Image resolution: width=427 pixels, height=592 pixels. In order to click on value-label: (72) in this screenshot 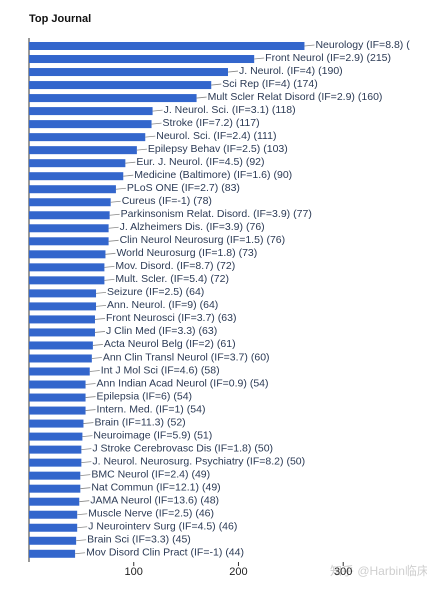, I will do `click(219, 279)`.